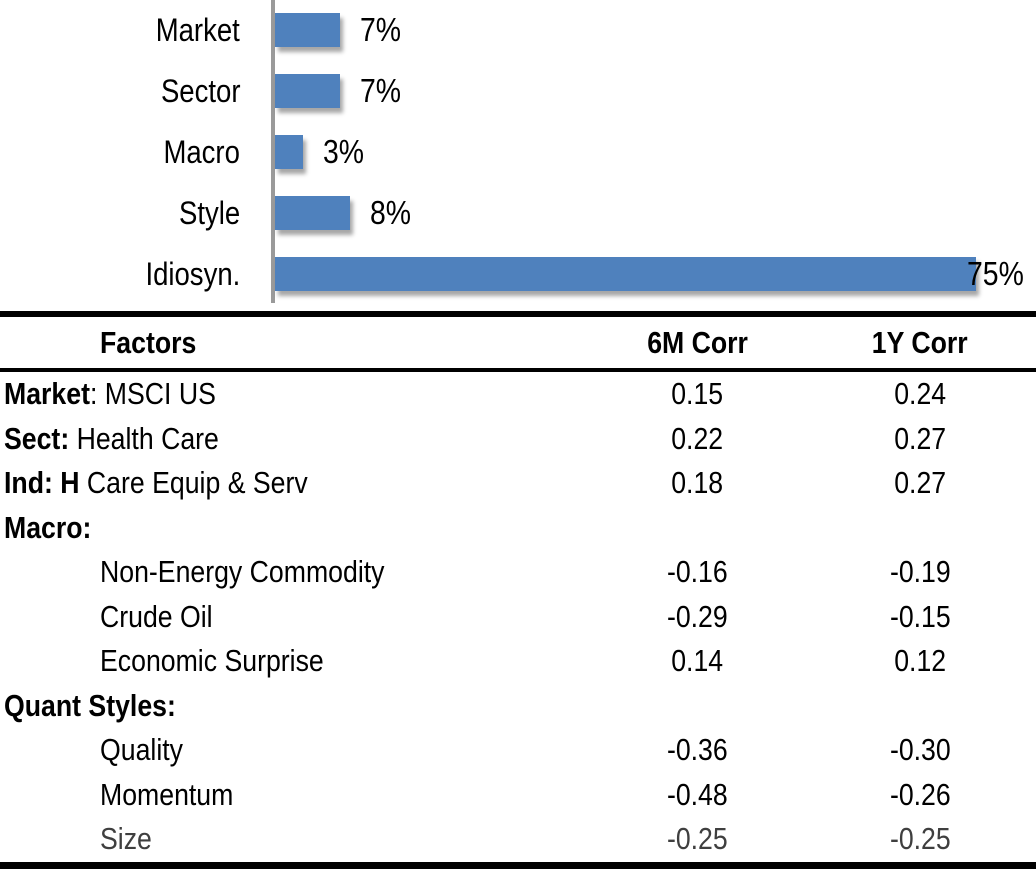 Image resolution: width=1036 pixels, height=870 pixels. I want to click on col-header-6m-corr: 6M Corr, so click(697, 342).